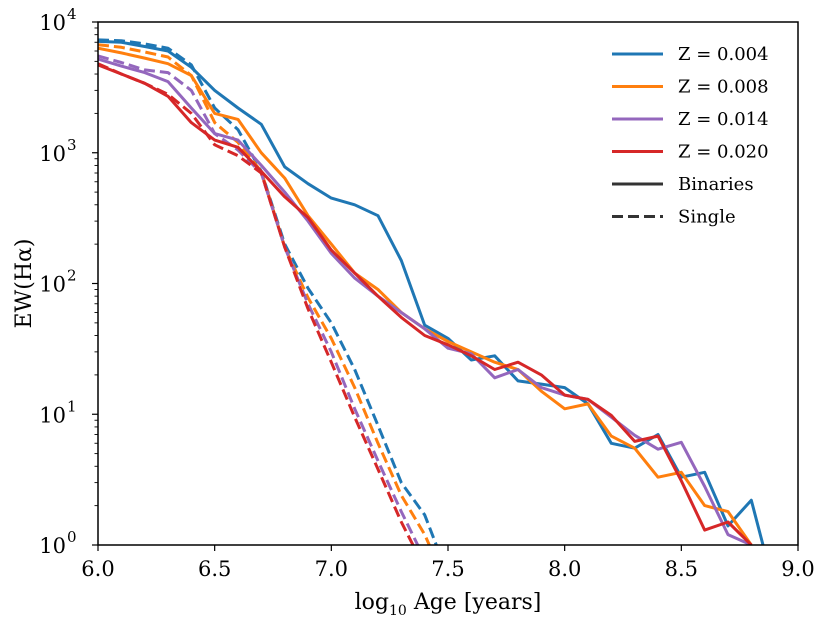 Image resolution: width=830 pixels, height=632 pixels. What do you see at coordinates (723, 87) in the screenshot?
I see `legend-label-z-0-008: Z = 0.008` at bounding box center [723, 87].